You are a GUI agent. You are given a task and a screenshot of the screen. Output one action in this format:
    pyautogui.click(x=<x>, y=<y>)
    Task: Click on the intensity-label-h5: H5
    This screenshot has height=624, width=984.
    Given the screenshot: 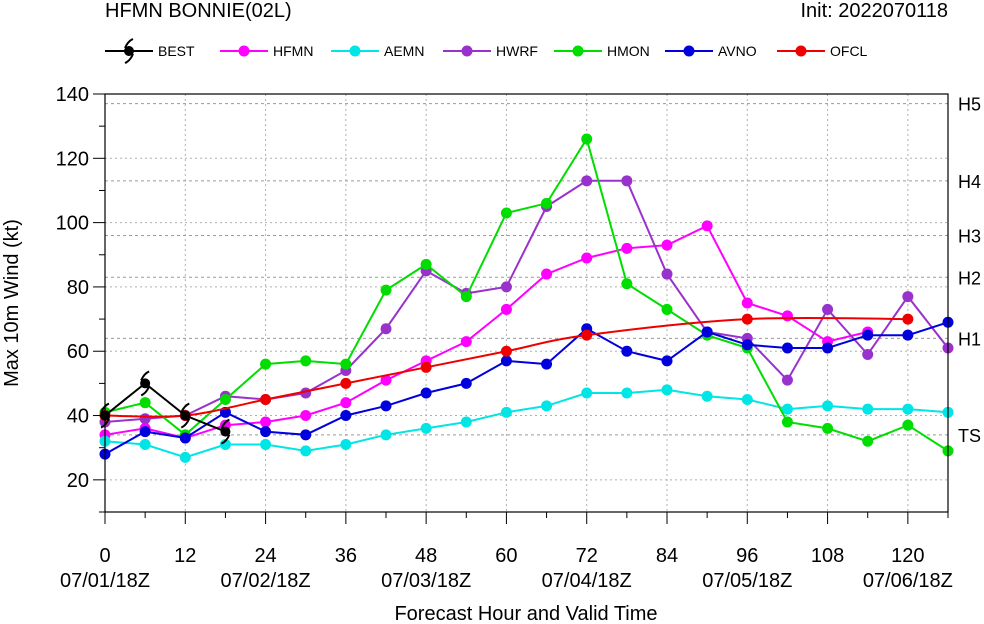 What is the action you would take?
    pyautogui.click(x=969, y=105)
    